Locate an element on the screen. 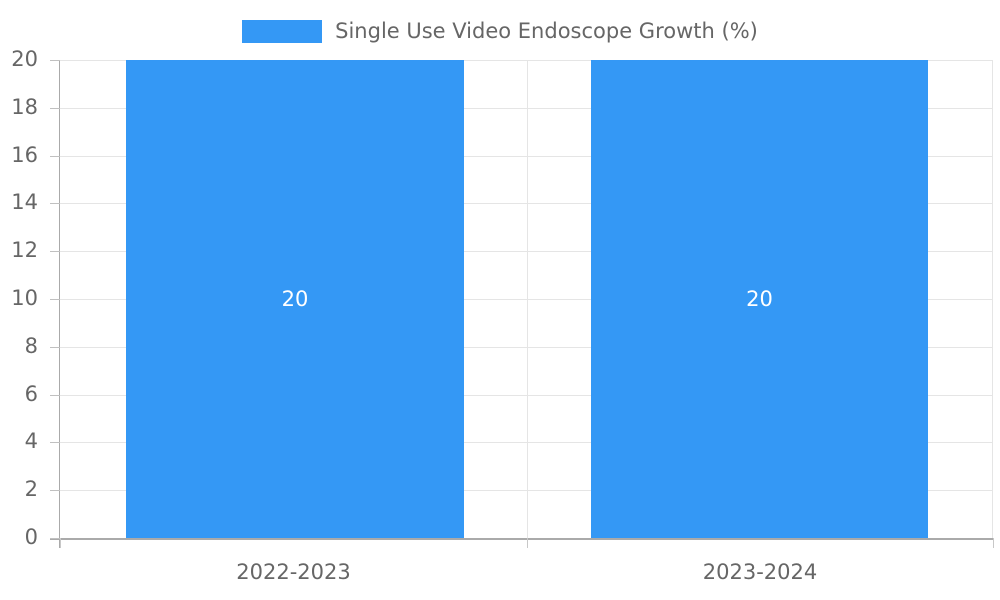  y-axis-line is located at coordinates (59, 304).